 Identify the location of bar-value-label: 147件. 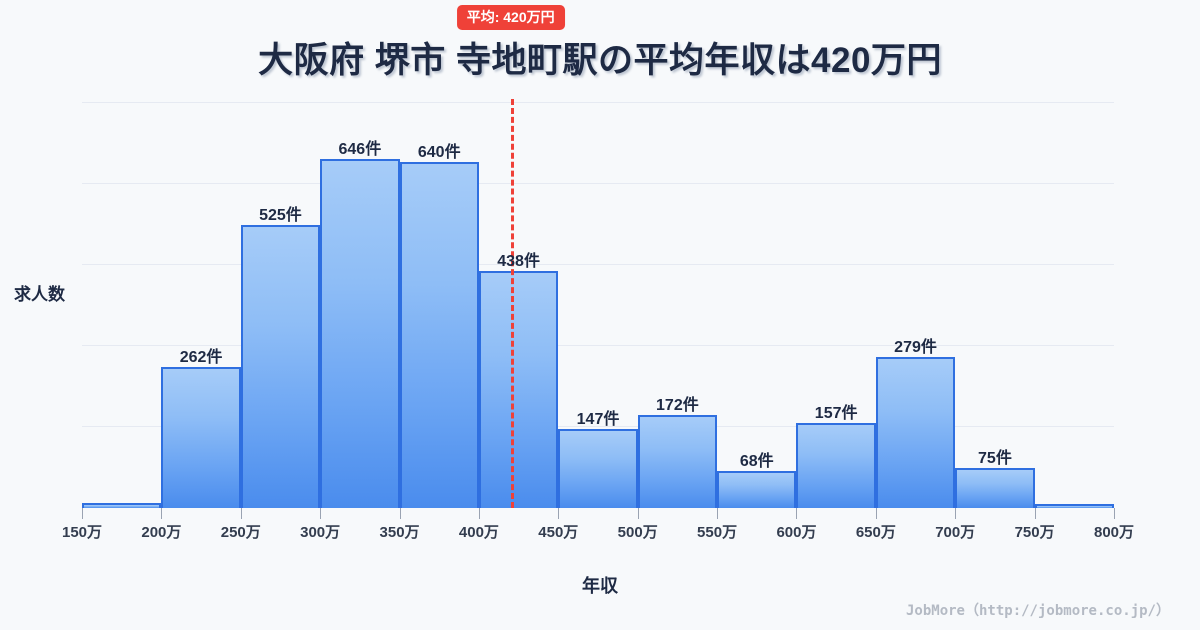
(598, 419).